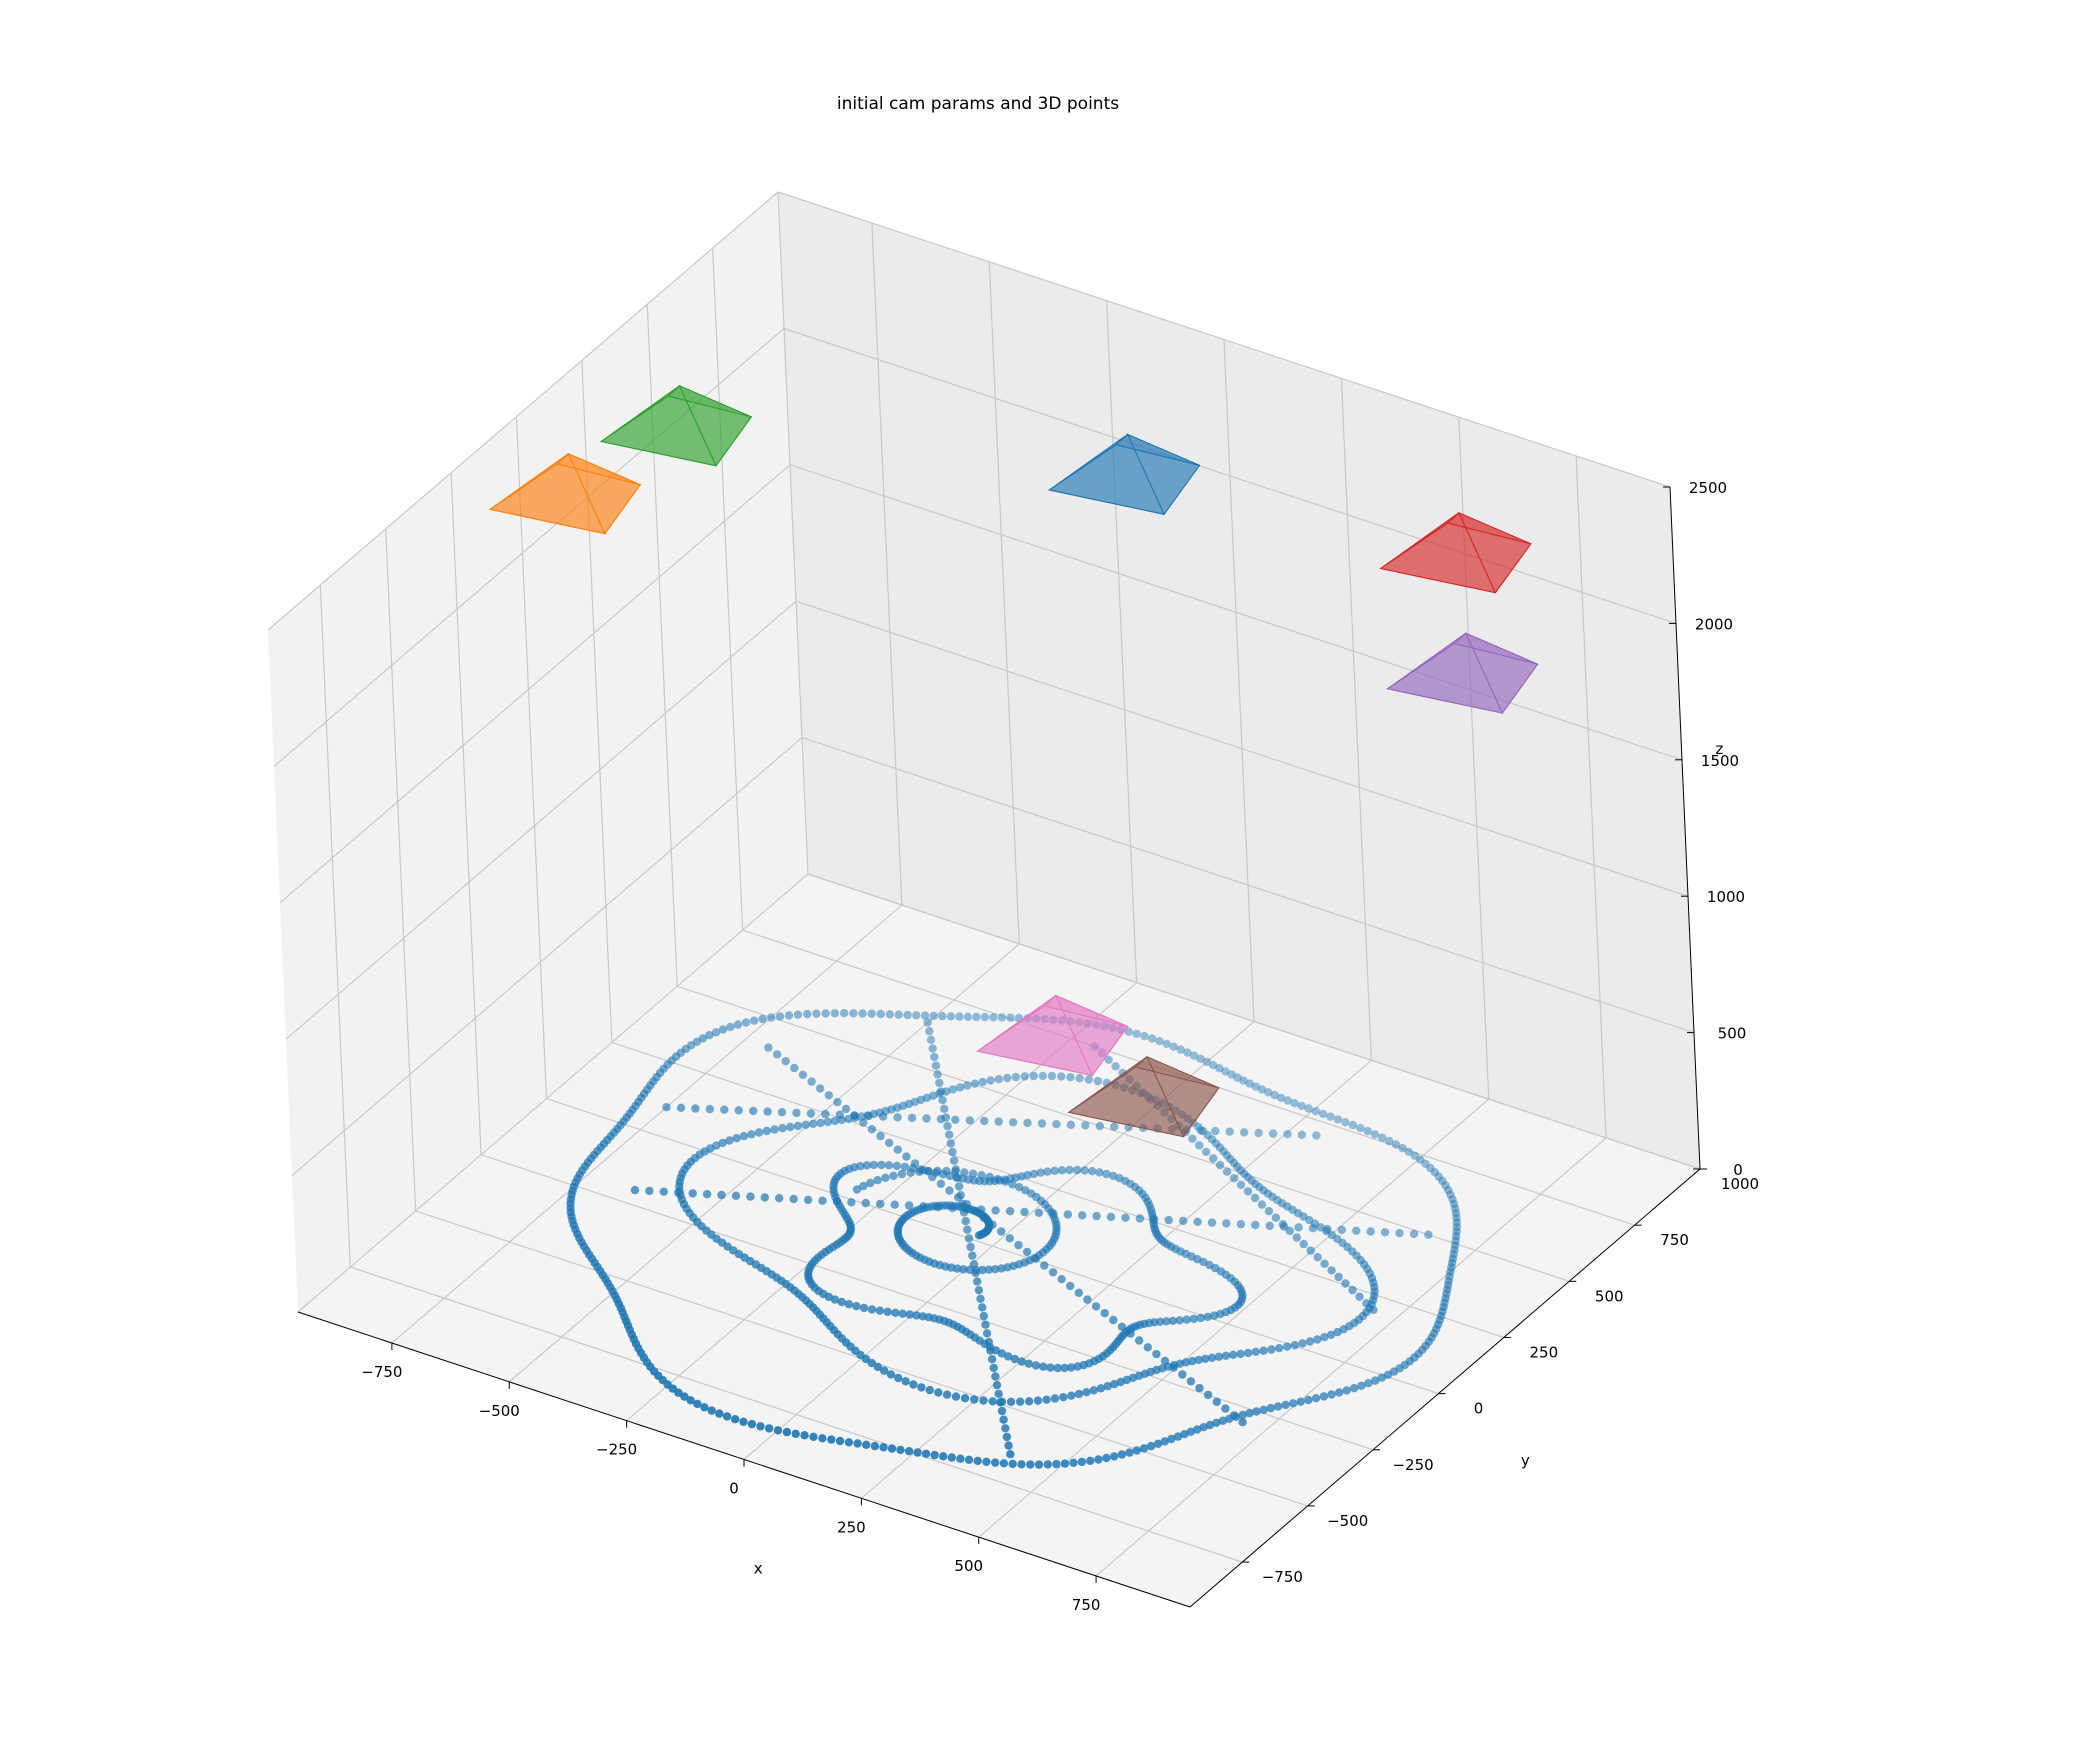  Describe the element at coordinates (978, 104) in the screenshot. I see `chart-title: initial cam params and 3D points` at that location.